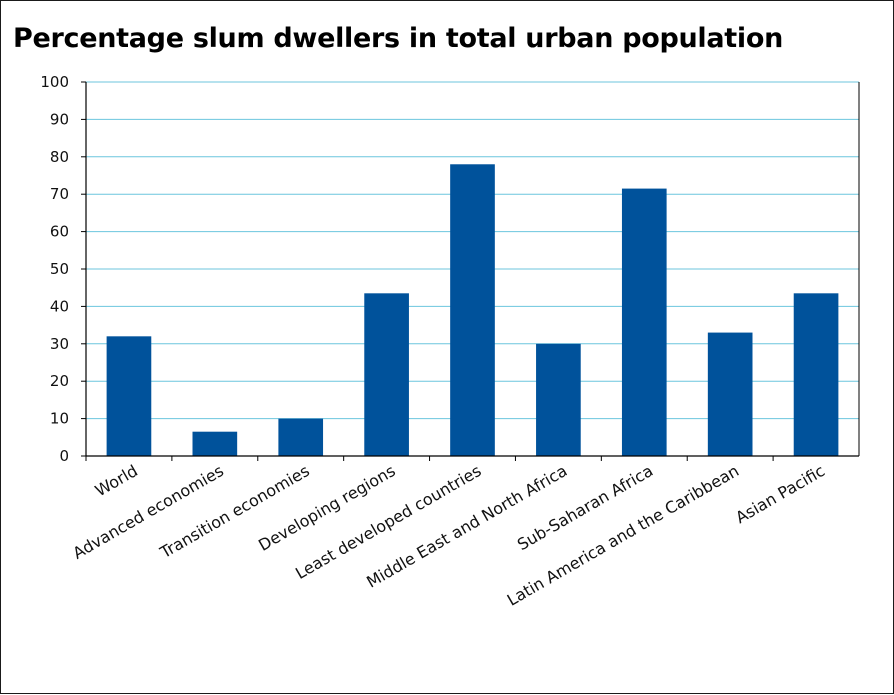  I want to click on y-tick-label: 60, so click(59, 232).